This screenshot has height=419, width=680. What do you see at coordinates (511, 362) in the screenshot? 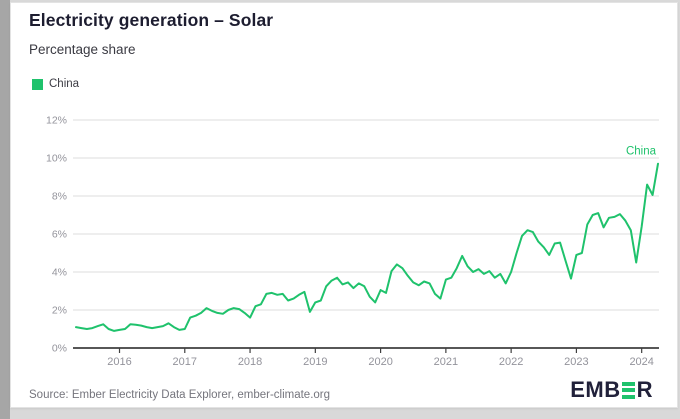
I see `svg-text: 2022` at bounding box center [511, 362].